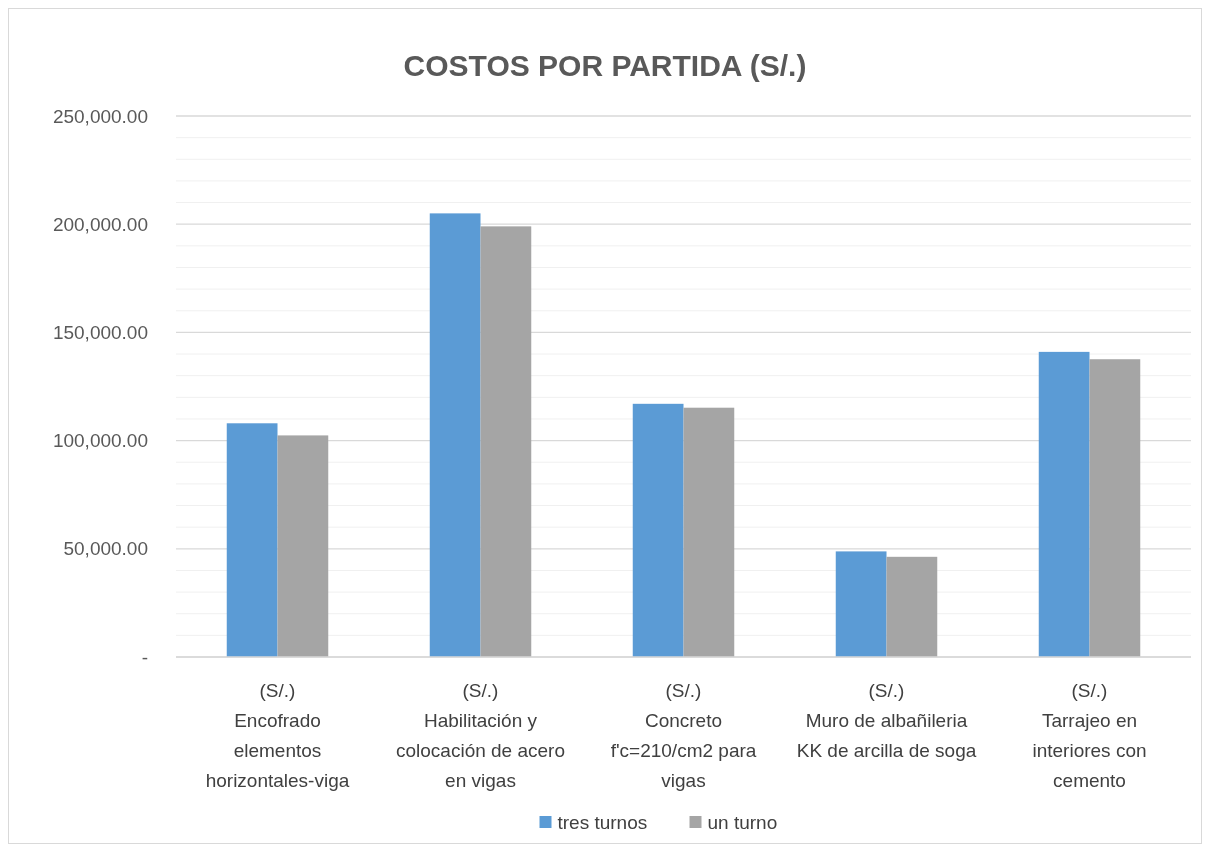 This screenshot has width=1210, height=852. What do you see at coordinates (602, 822) in the screenshot?
I see `legend-label: tres turnos` at bounding box center [602, 822].